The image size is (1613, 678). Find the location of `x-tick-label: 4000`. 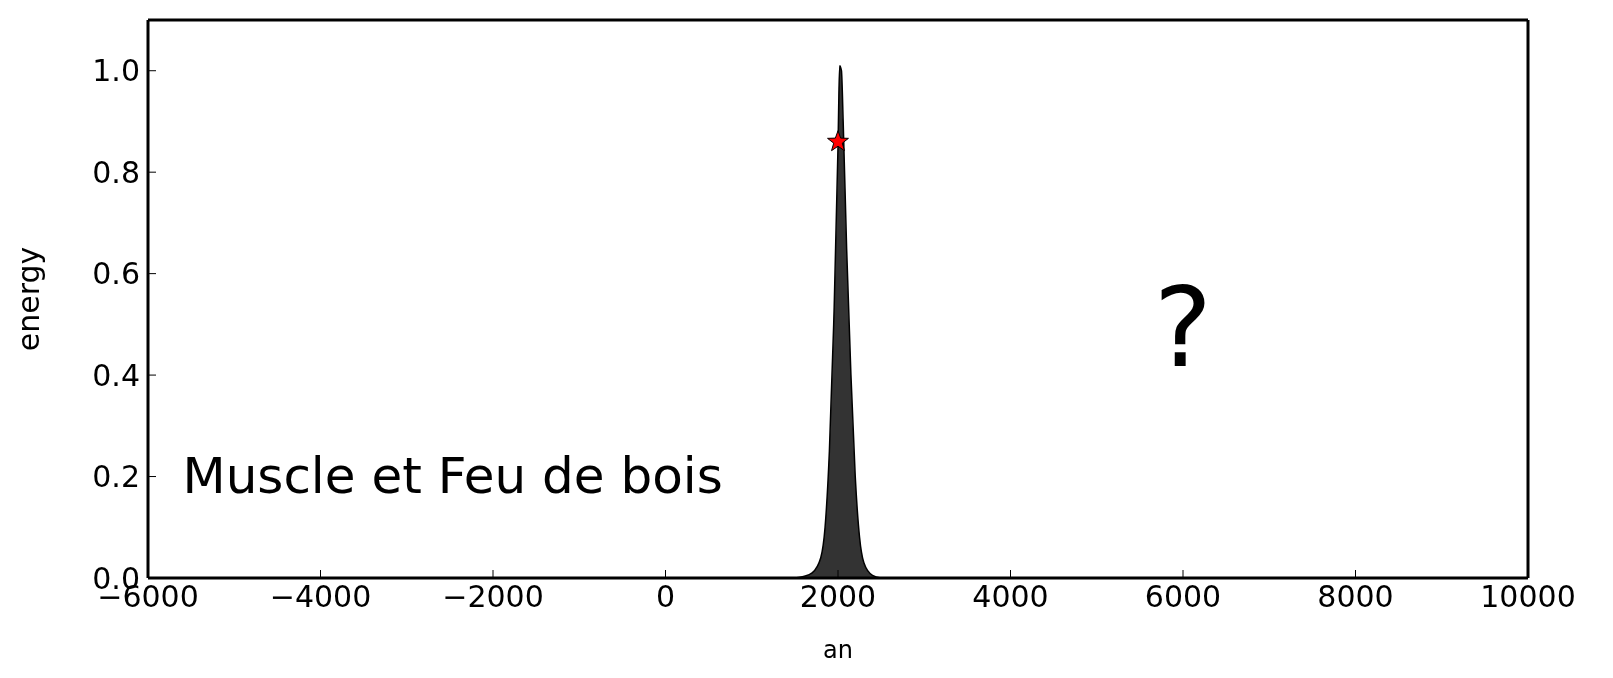

x-tick-label: 4000 is located at coordinates (1010, 597).